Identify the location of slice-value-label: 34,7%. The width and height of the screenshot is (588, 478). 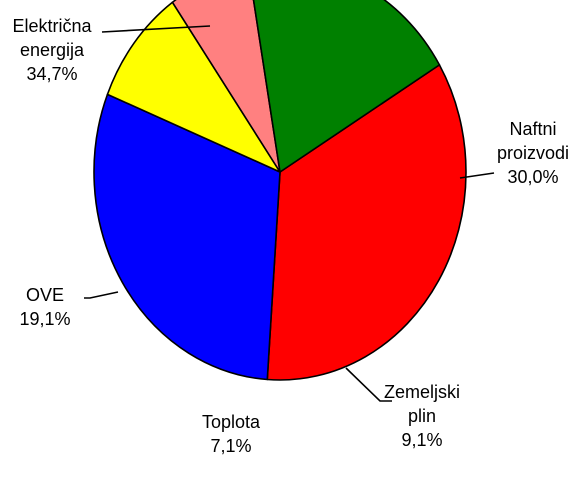
(52, 74).